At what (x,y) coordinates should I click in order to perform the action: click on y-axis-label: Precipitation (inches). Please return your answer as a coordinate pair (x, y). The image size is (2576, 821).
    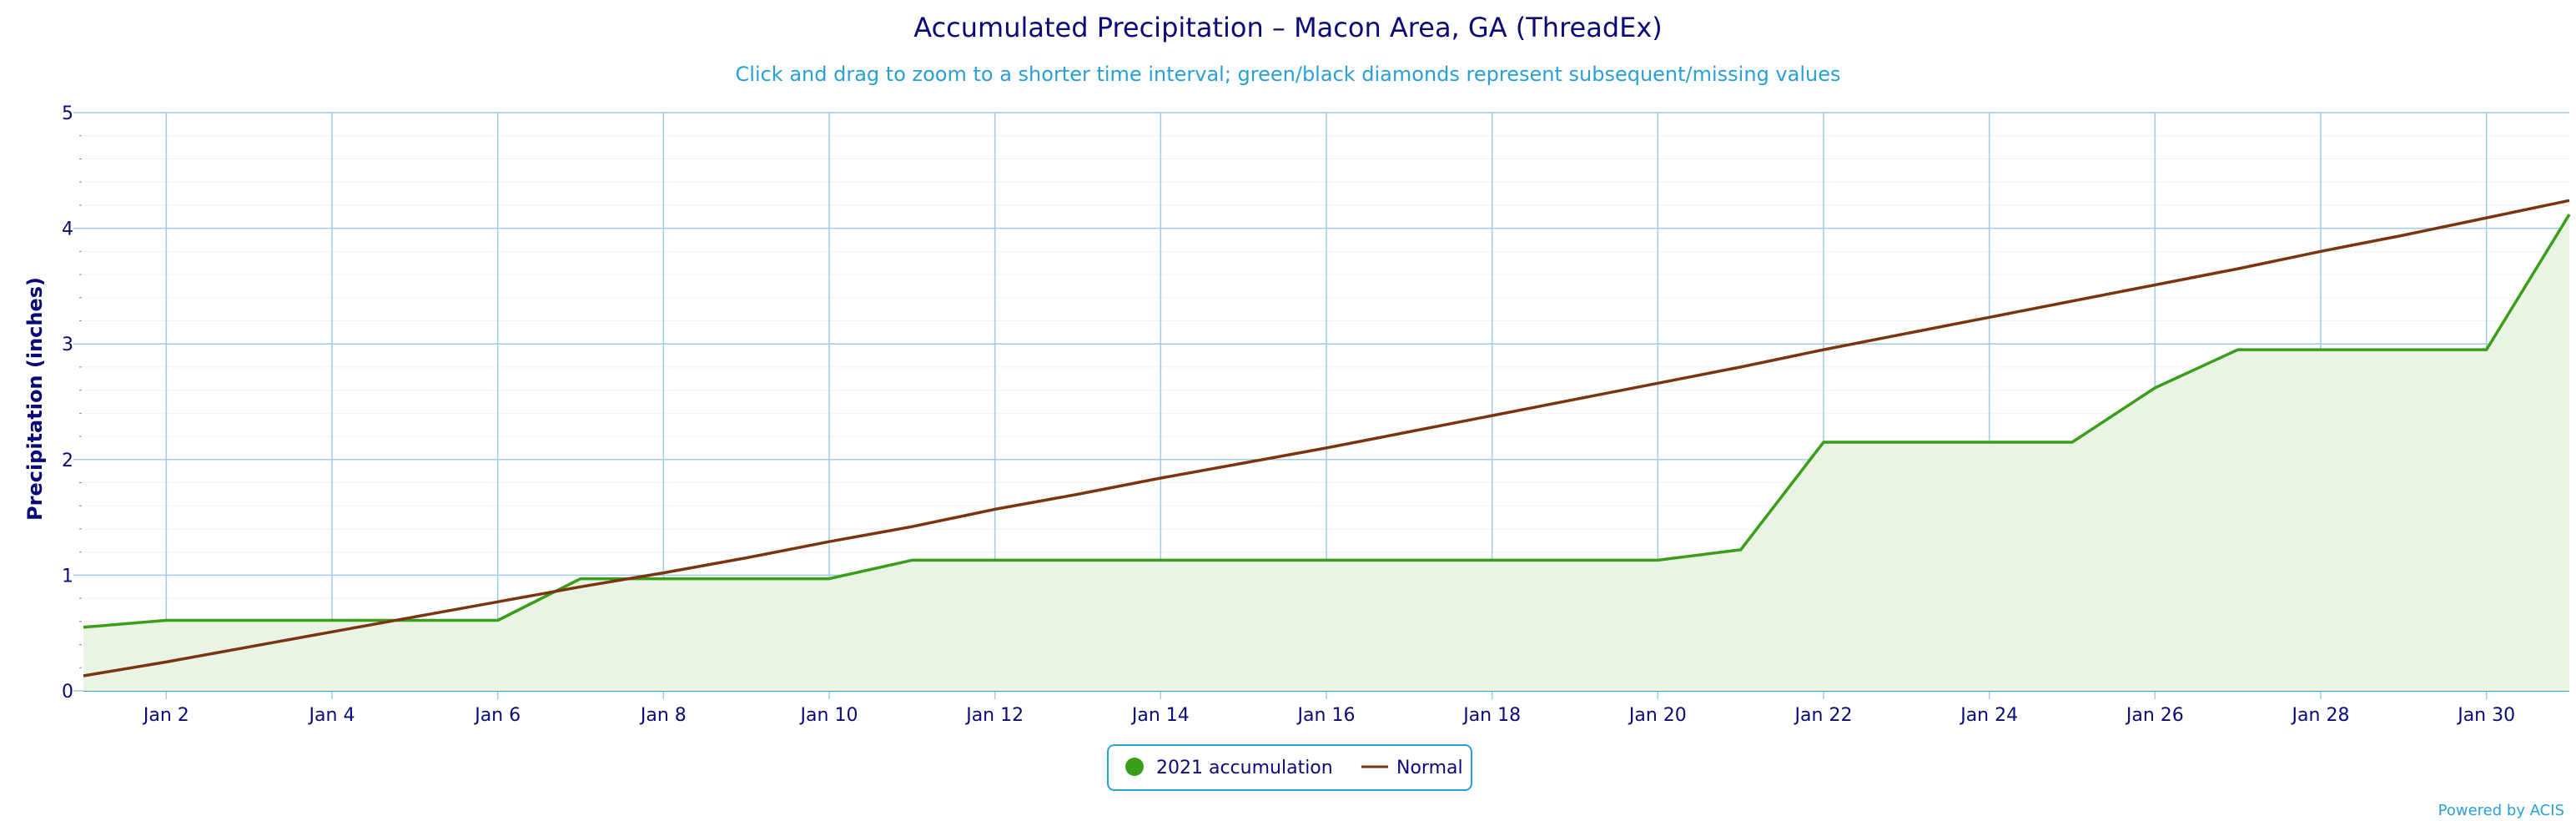
    Looking at the image, I should click on (35, 399).